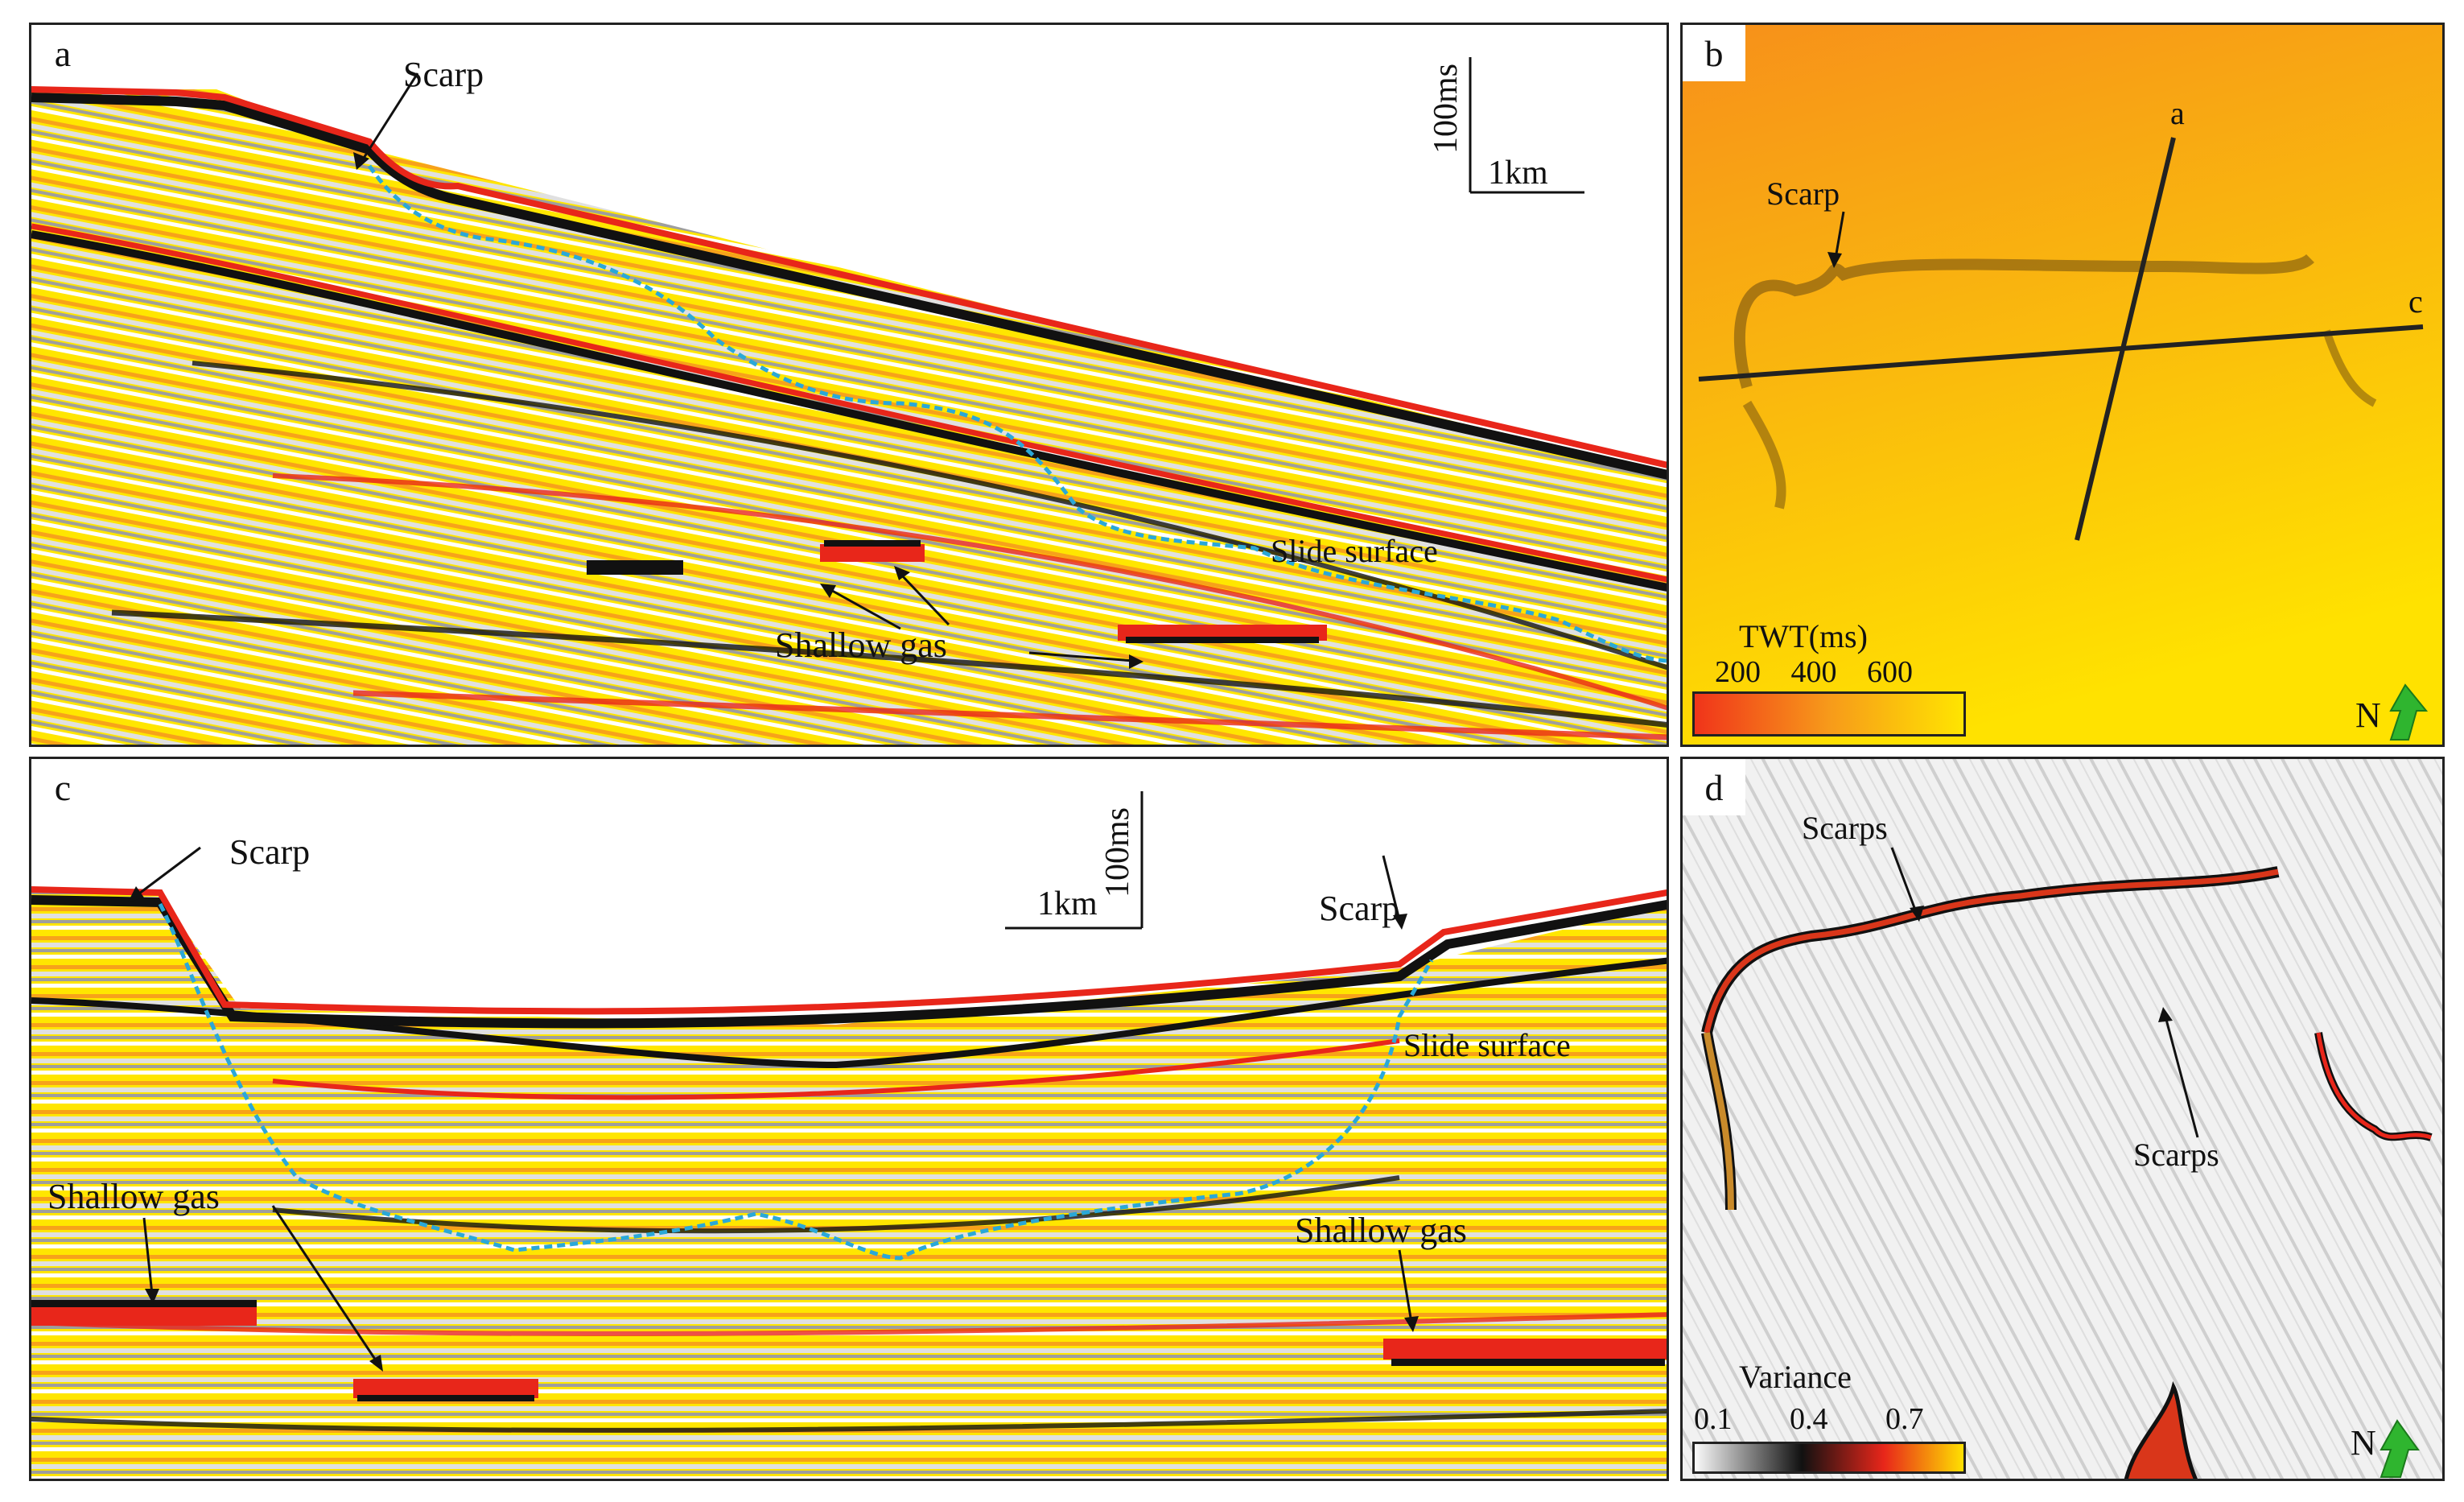 This screenshot has width=2464, height=1502. I want to click on panel-d-legend-title: Variance, so click(1795, 1377).